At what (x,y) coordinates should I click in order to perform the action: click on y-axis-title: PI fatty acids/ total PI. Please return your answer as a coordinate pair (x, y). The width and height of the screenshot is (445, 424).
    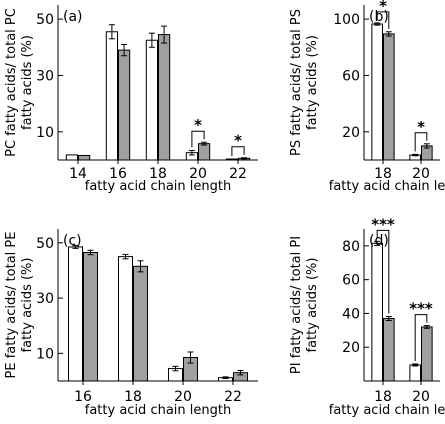
    Looking at the image, I should click on (296, 305).